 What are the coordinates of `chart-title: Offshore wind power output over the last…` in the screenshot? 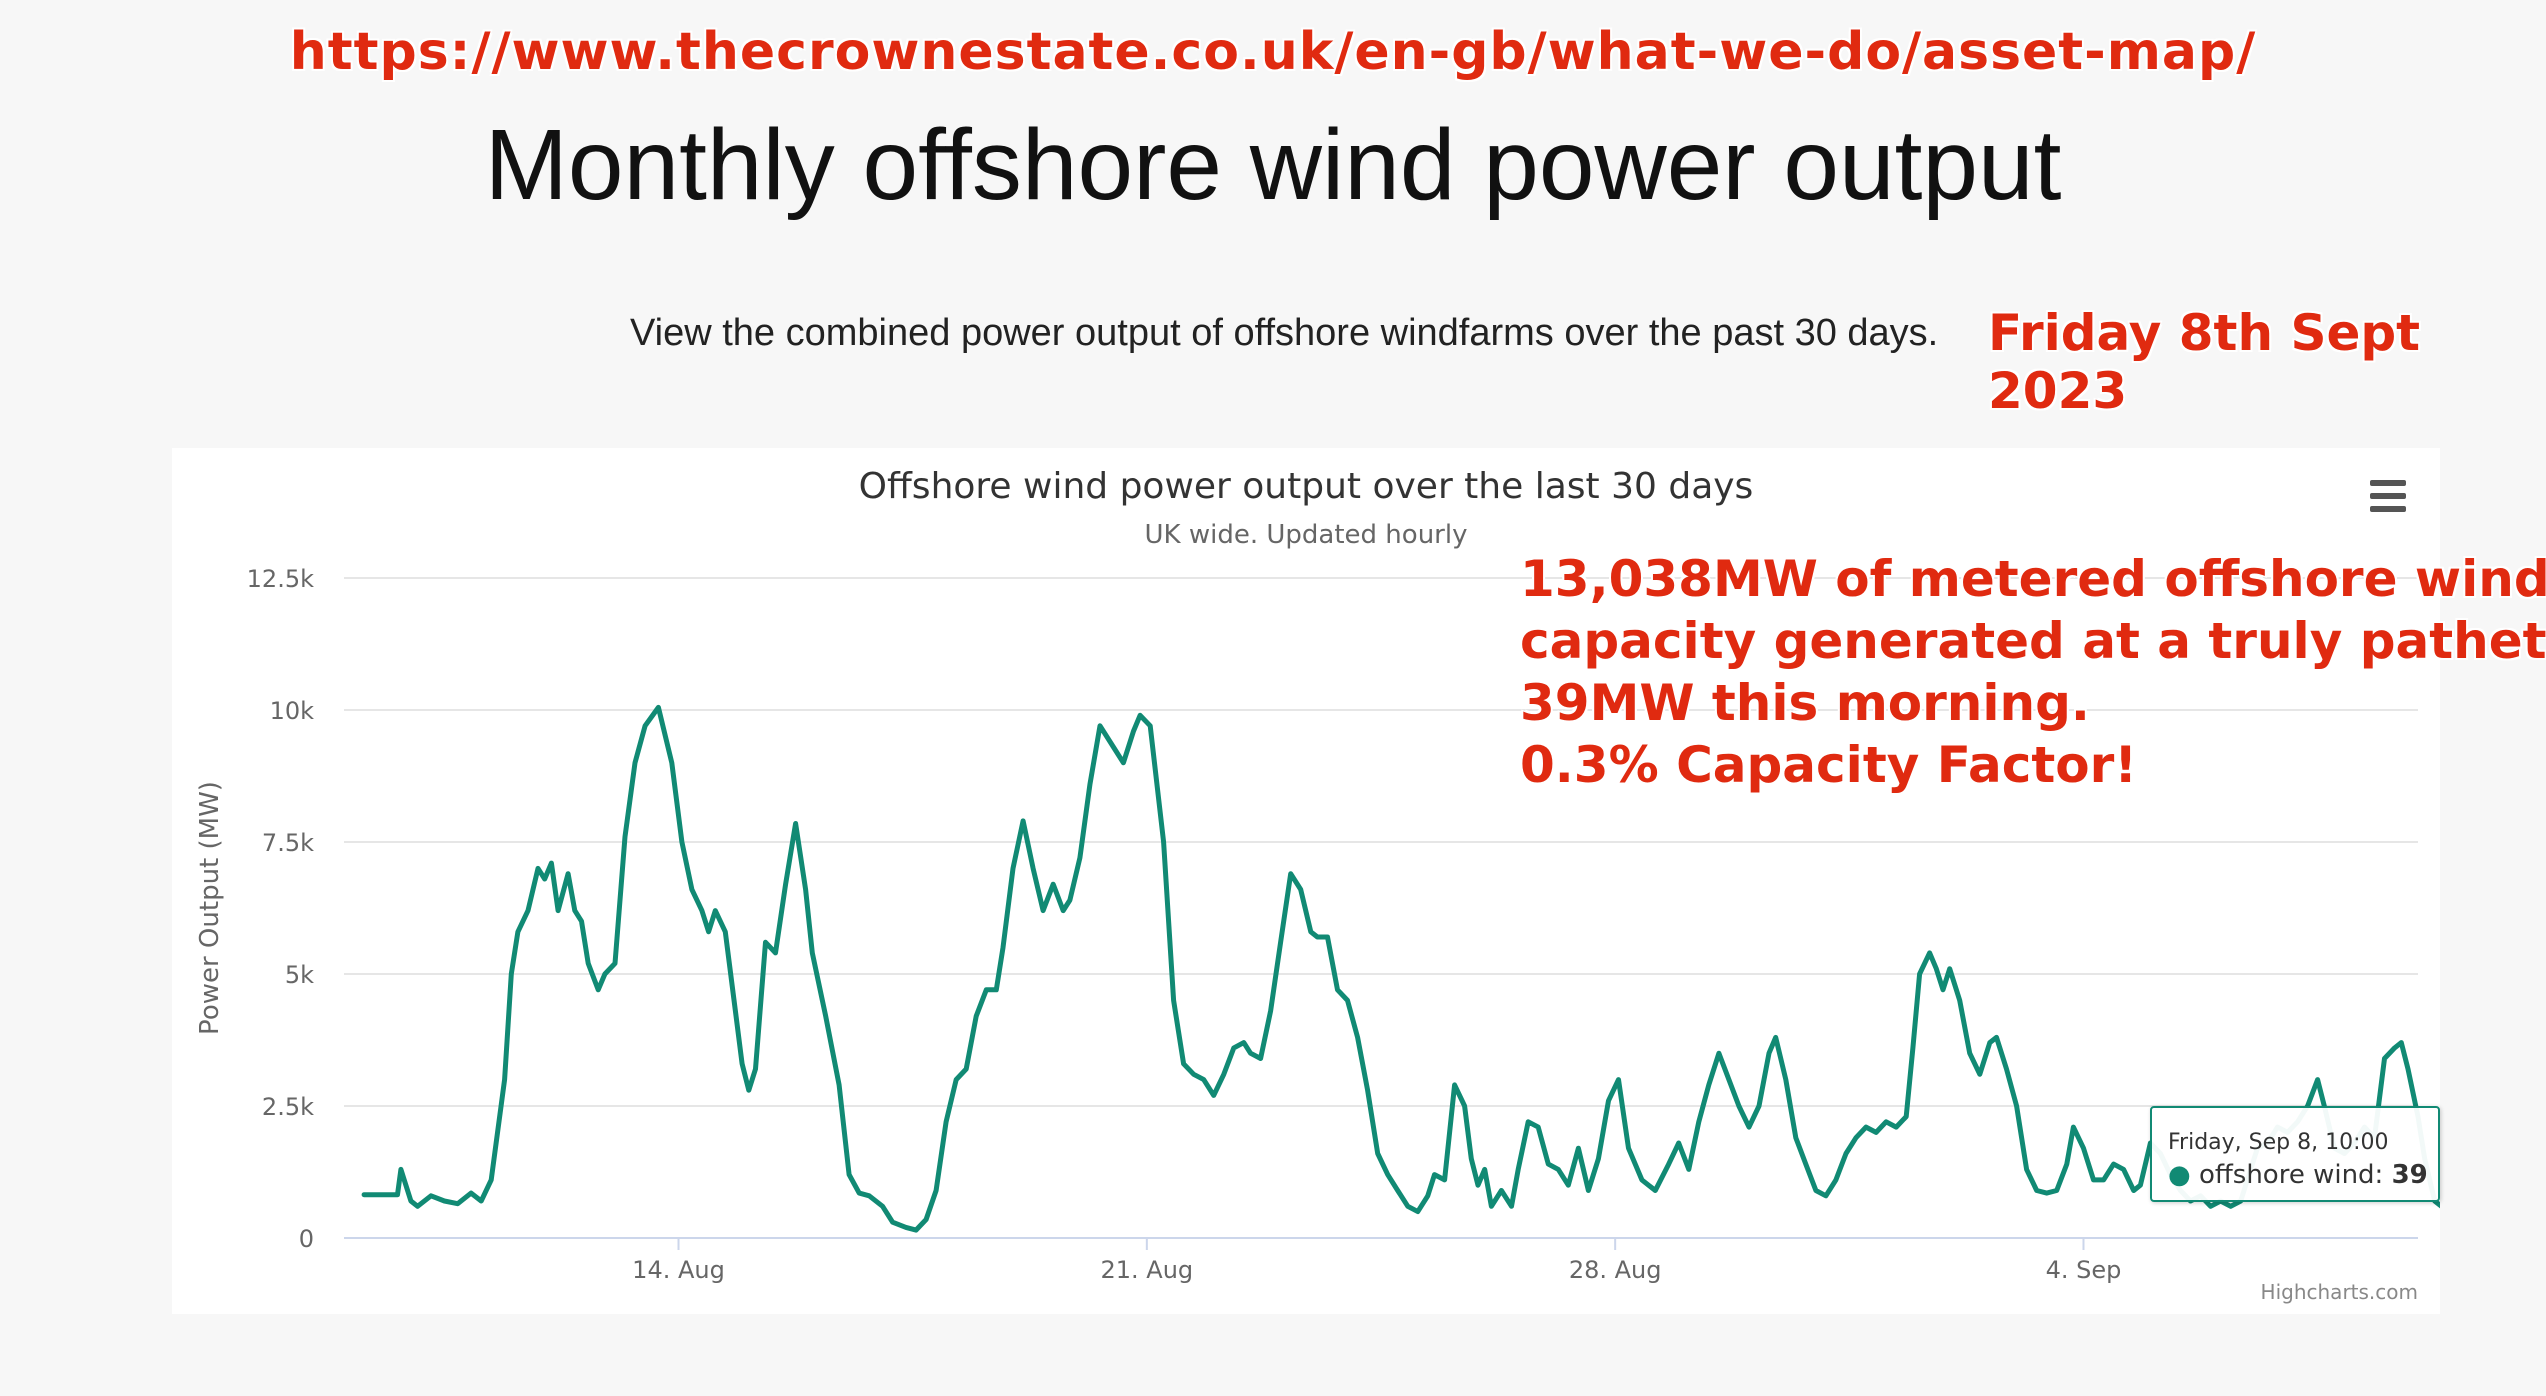 It's located at (1306, 486).